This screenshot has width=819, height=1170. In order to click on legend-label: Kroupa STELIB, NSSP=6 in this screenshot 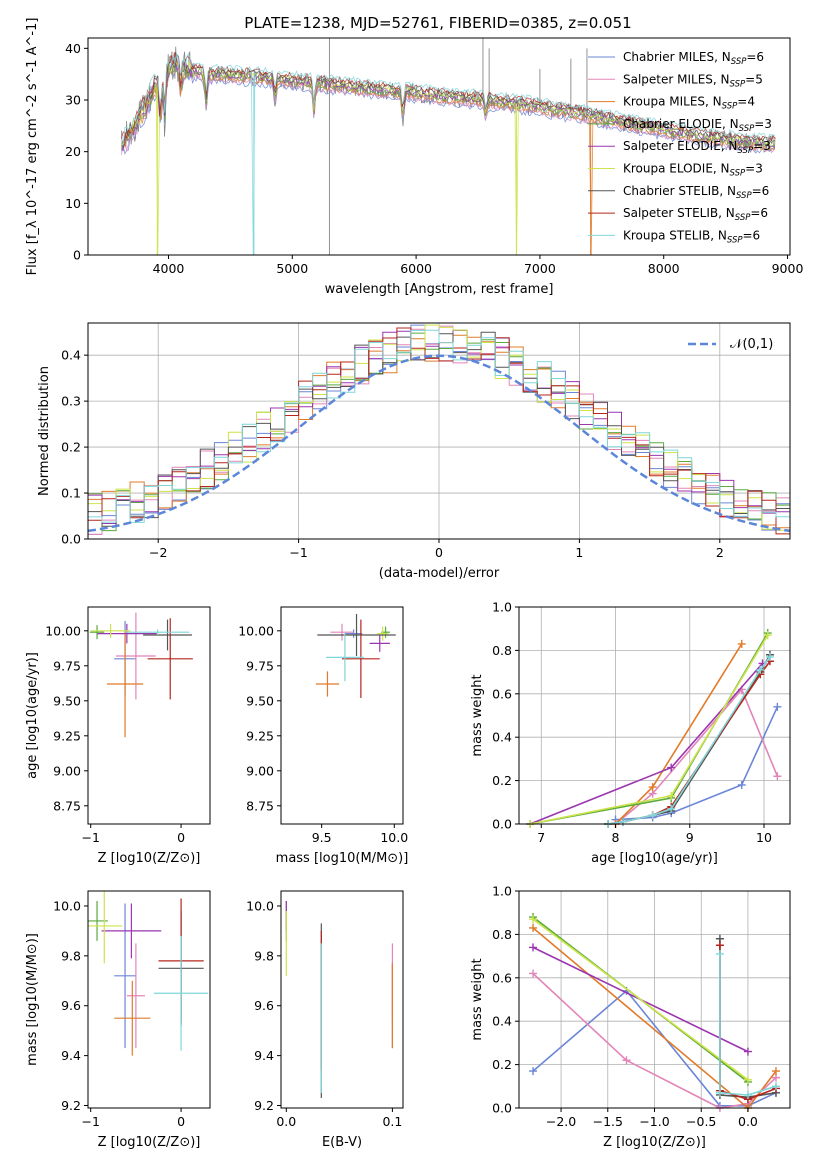, I will do `click(691, 236)`.